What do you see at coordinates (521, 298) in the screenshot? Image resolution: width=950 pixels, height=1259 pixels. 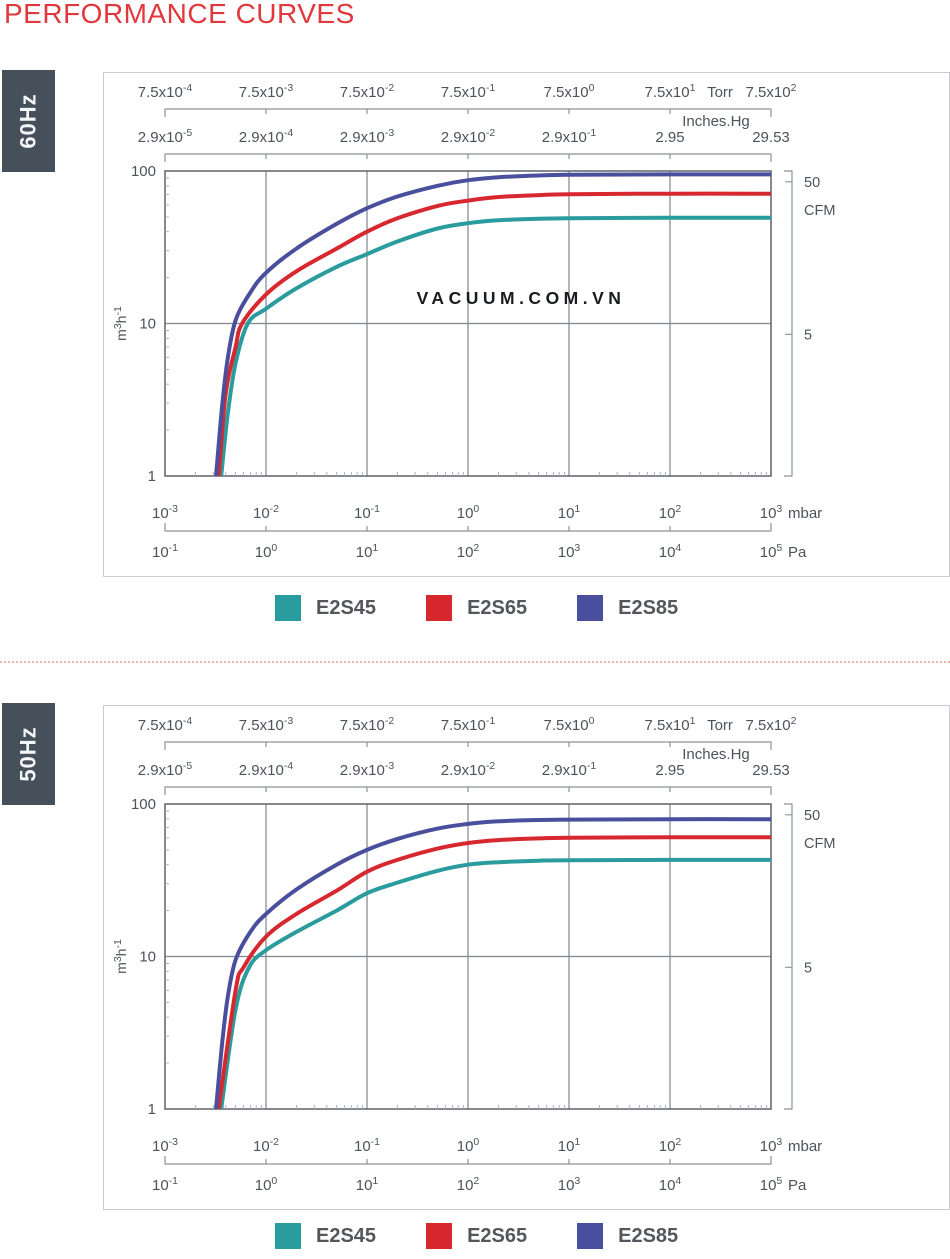 I see `watermark: VACUUM.COM.VN` at bounding box center [521, 298].